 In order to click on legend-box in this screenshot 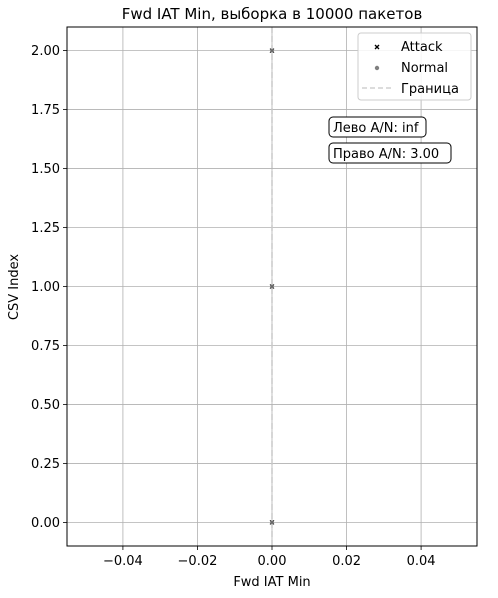, I will do `click(414, 66)`.